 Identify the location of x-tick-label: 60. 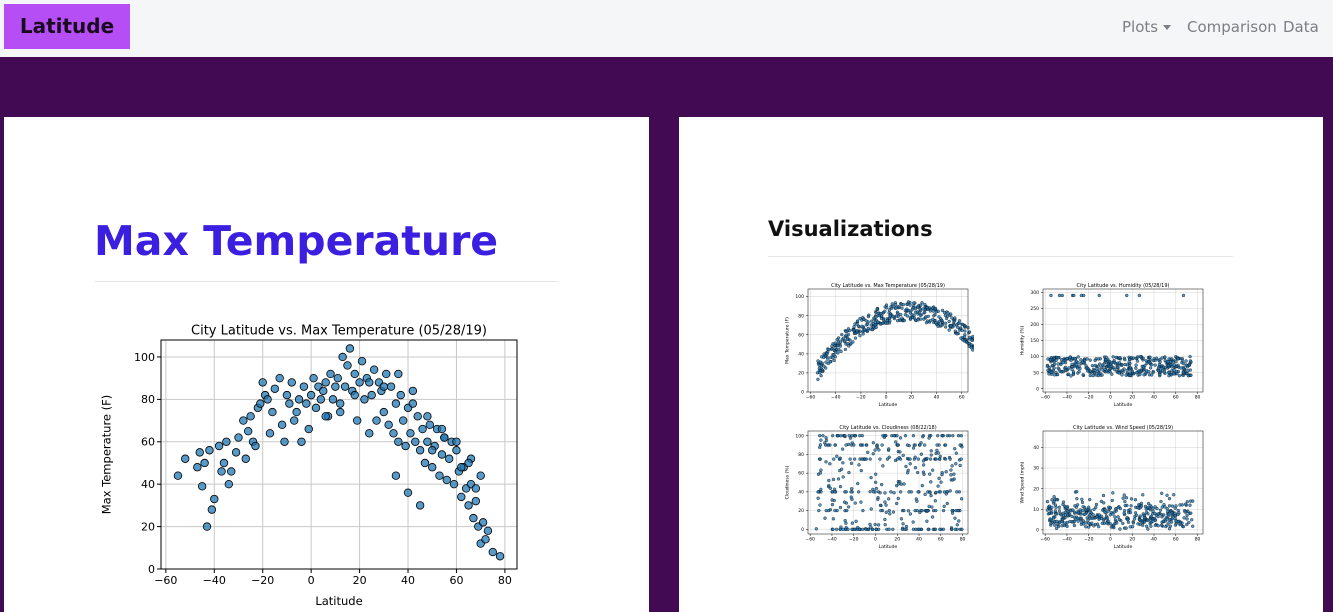
(456, 580).